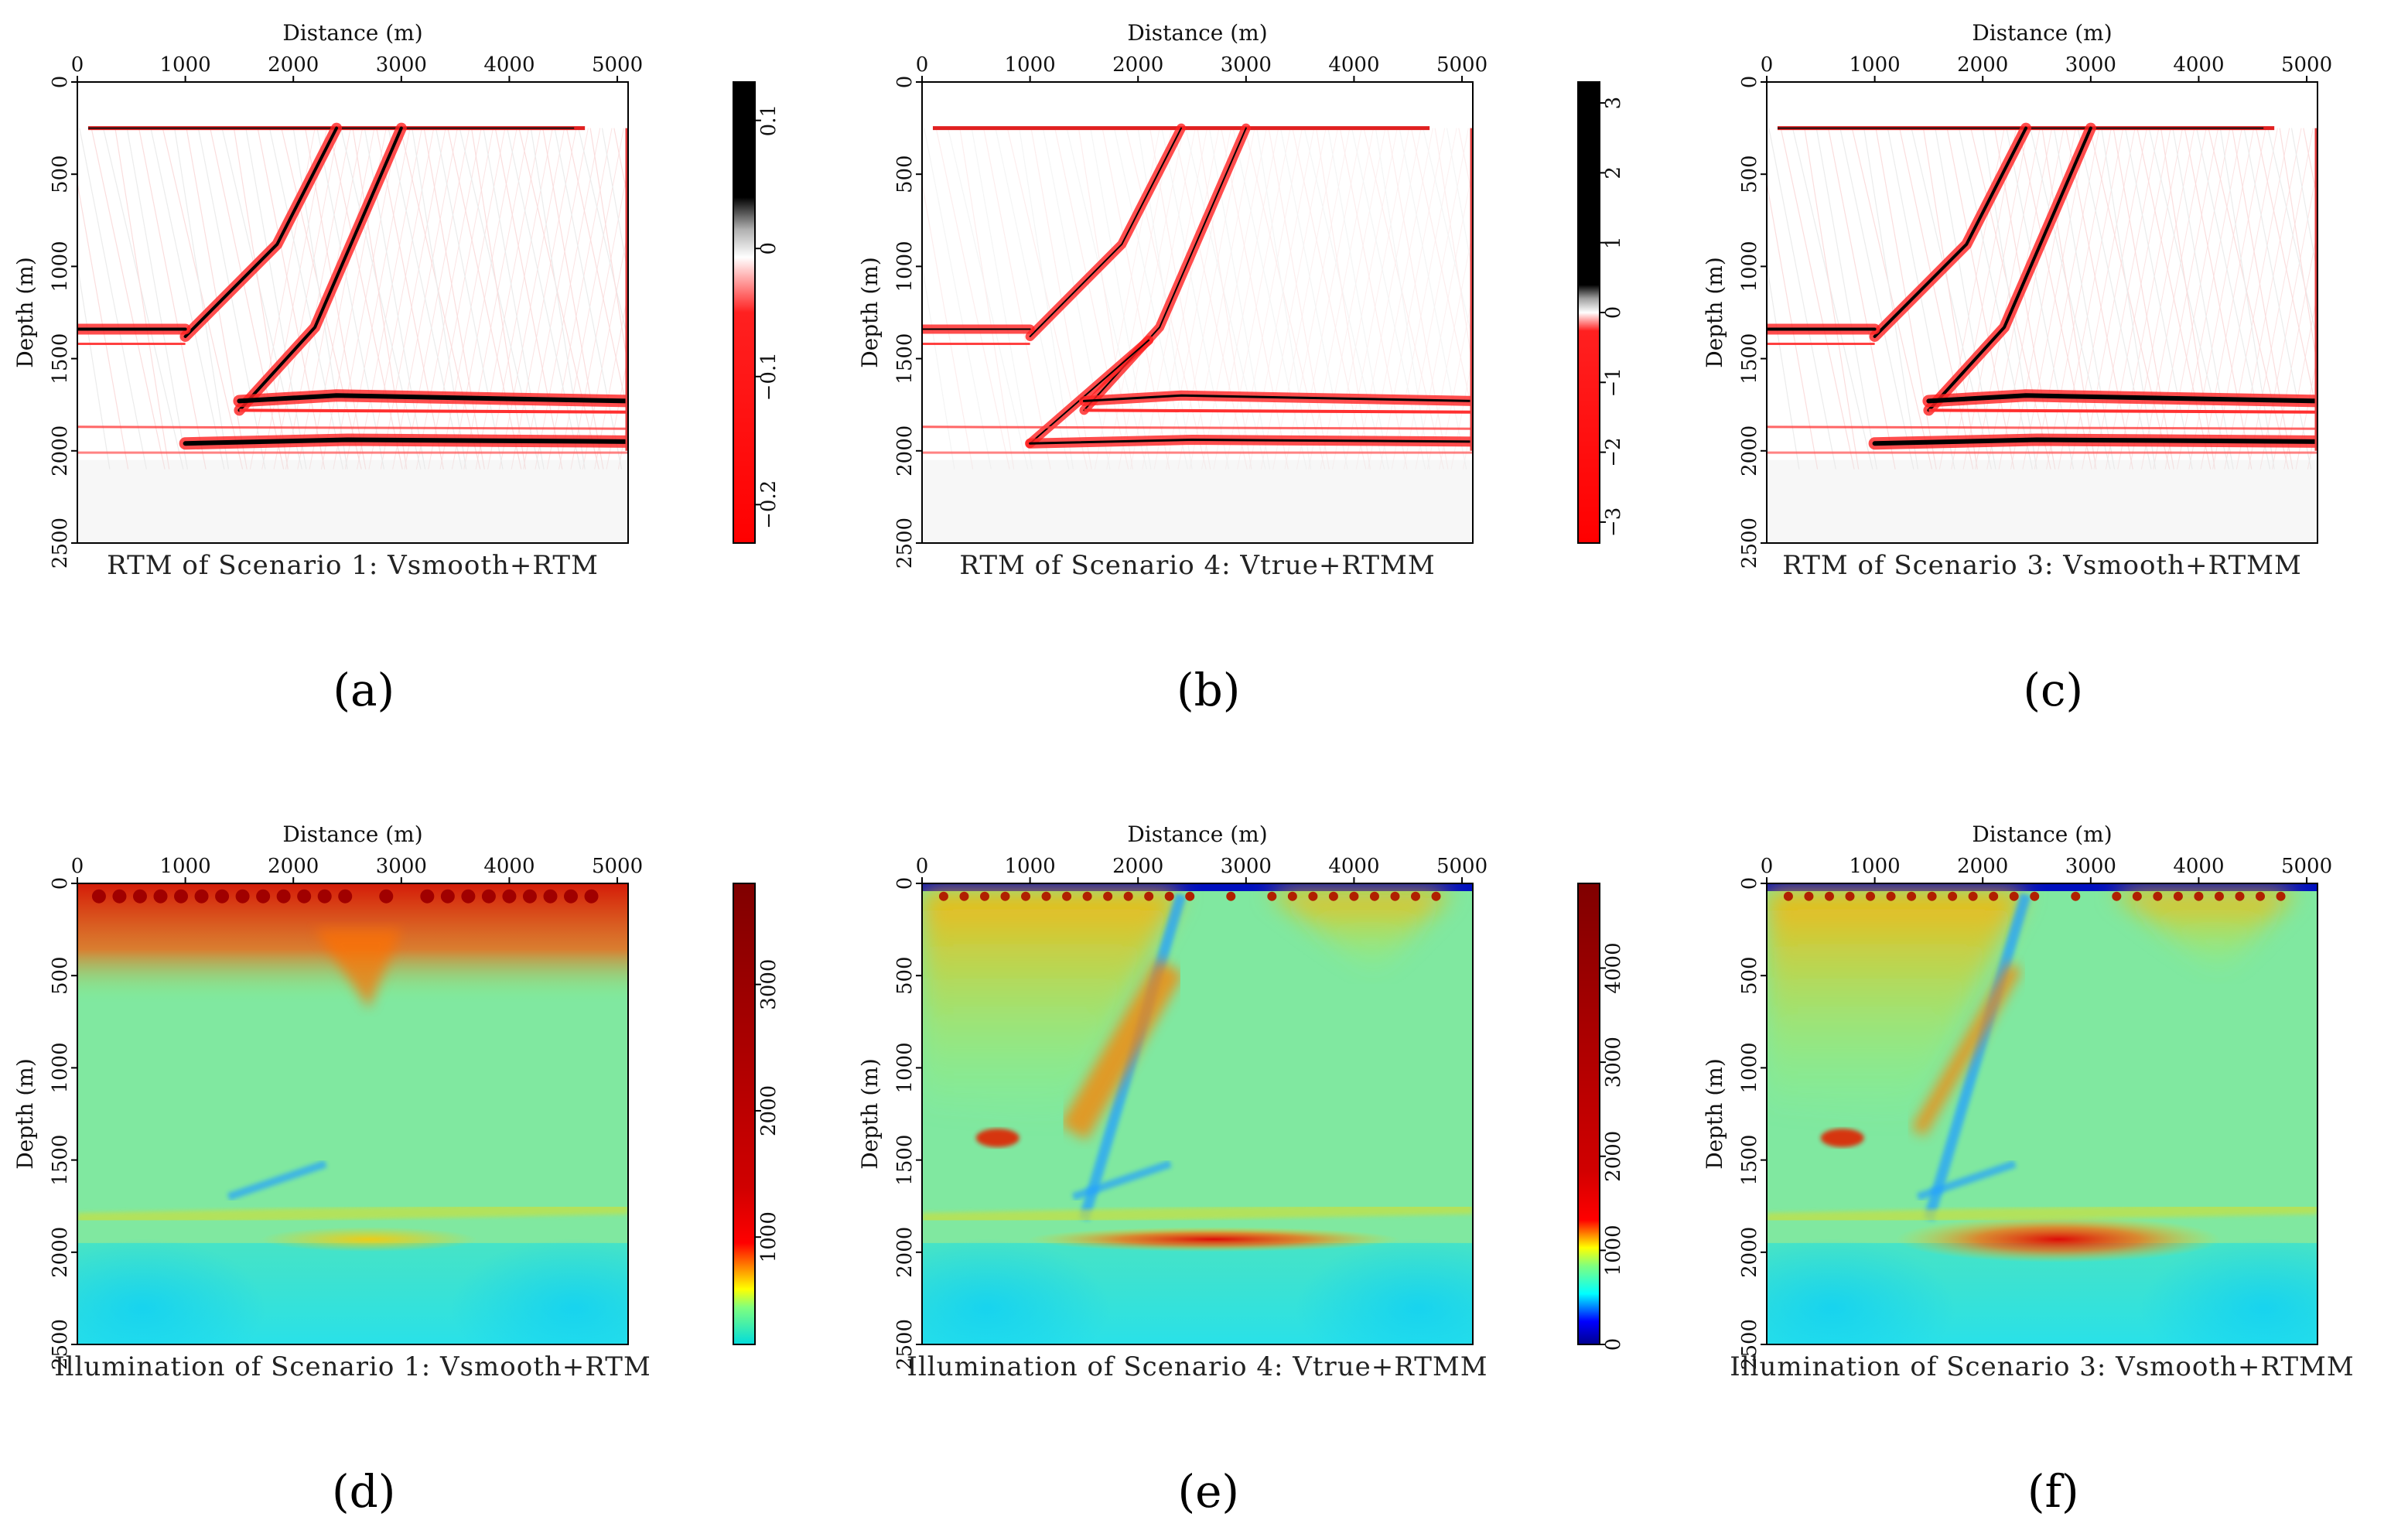  I want to click on source-dots, so click(2034, 896).